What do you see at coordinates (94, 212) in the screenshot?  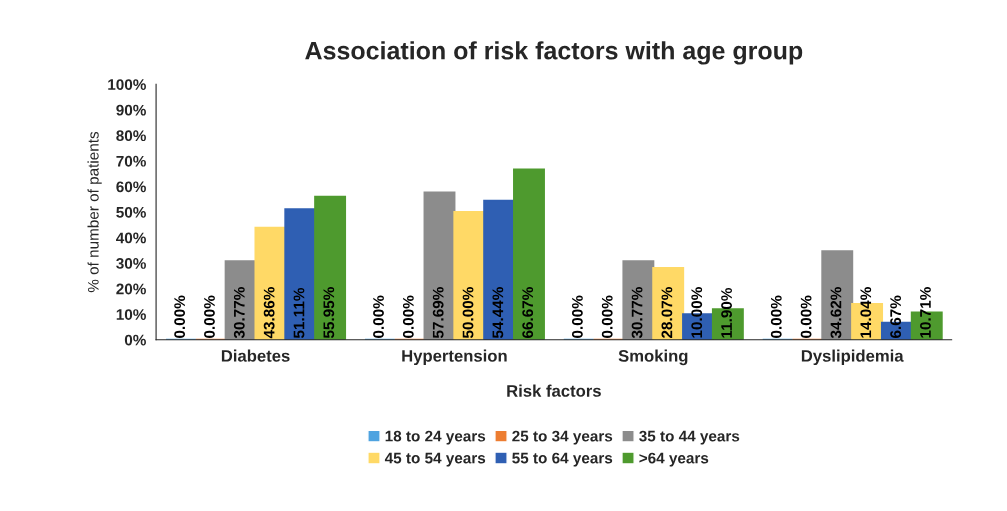 I see `y-axis-title: % of number of patients` at bounding box center [94, 212].